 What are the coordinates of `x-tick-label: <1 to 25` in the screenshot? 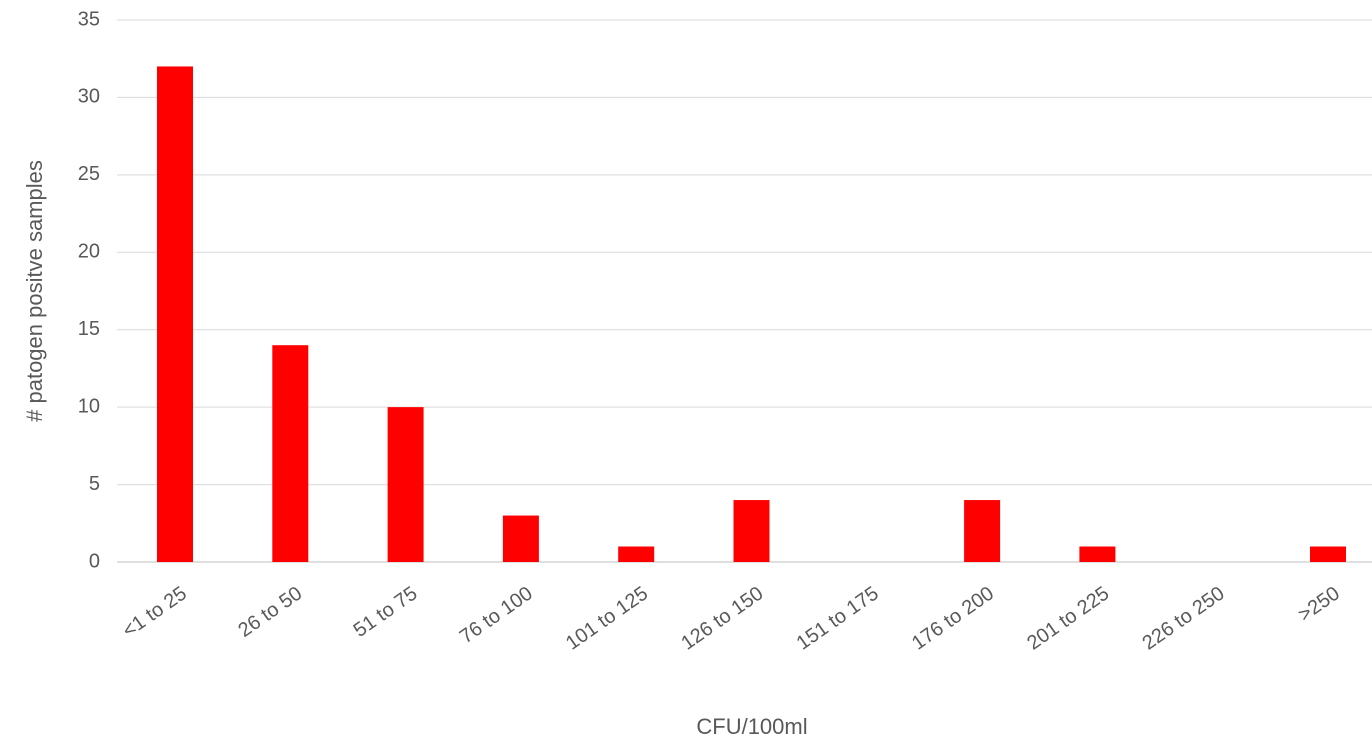 It's located at (155, 612).